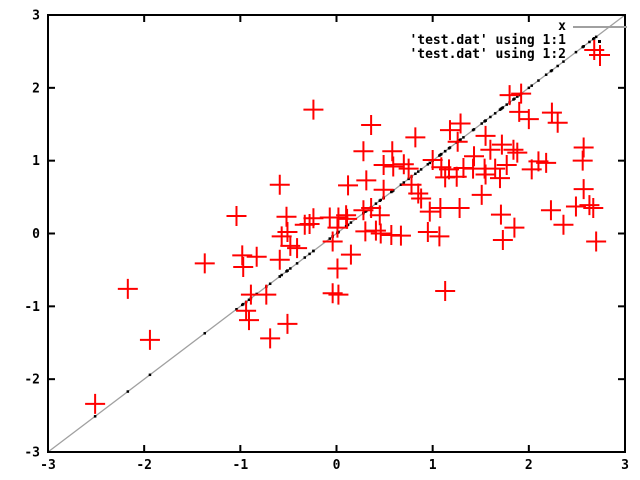 This screenshot has height=480, width=640. What do you see at coordinates (36, 88) in the screenshot?
I see `y-tick-label: 2` at bounding box center [36, 88].